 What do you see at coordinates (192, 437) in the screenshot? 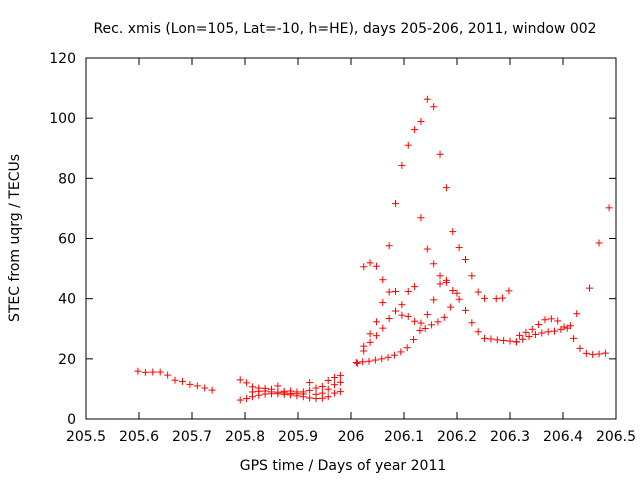
I see `x-tick-label: 205.7` at bounding box center [192, 437].